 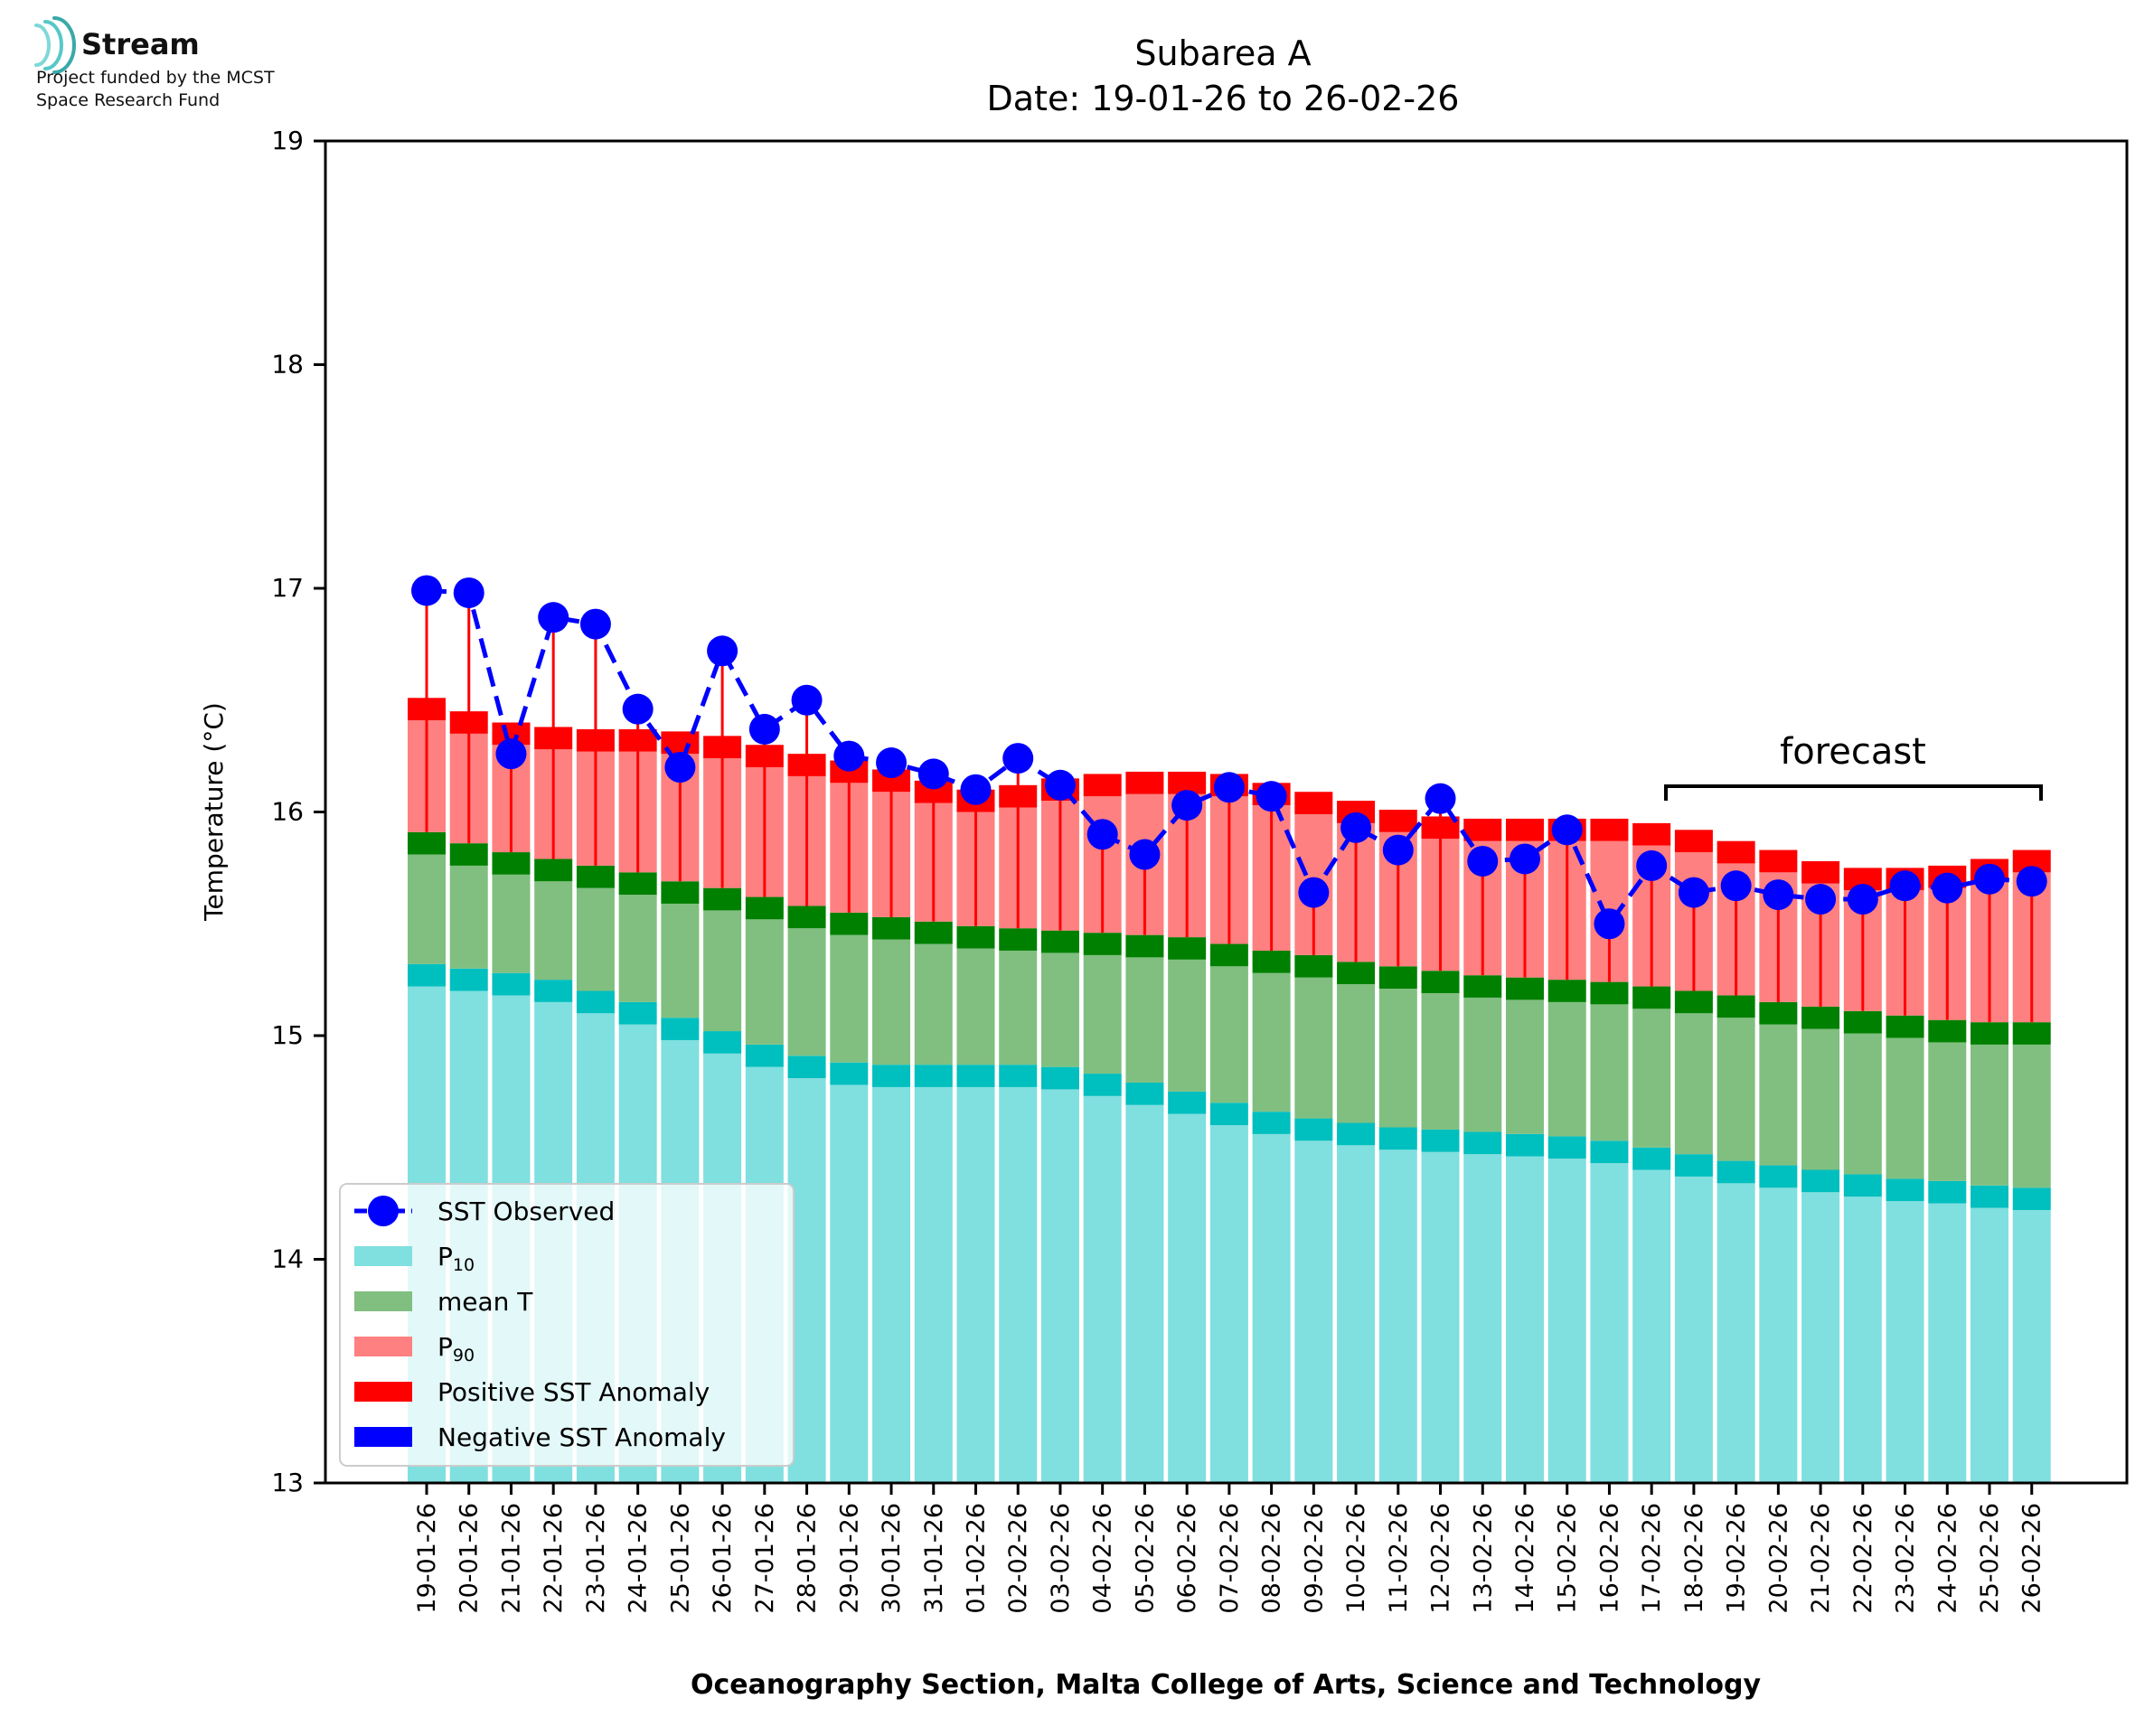 I want to click on x-tick-label: 01-02-26, so click(x=976, y=1558).